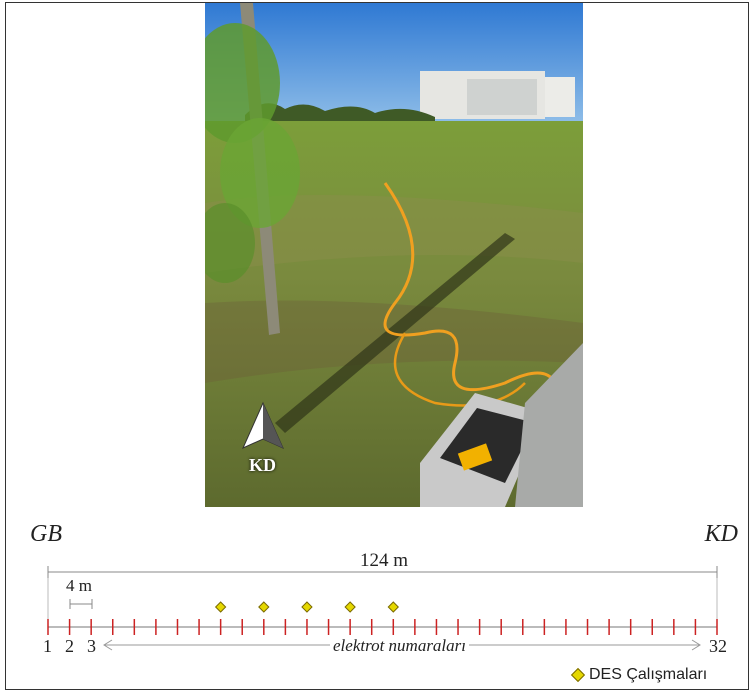 The height and width of the screenshot is (695, 756). I want to click on electrode-number-2: 2, so click(69, 646).